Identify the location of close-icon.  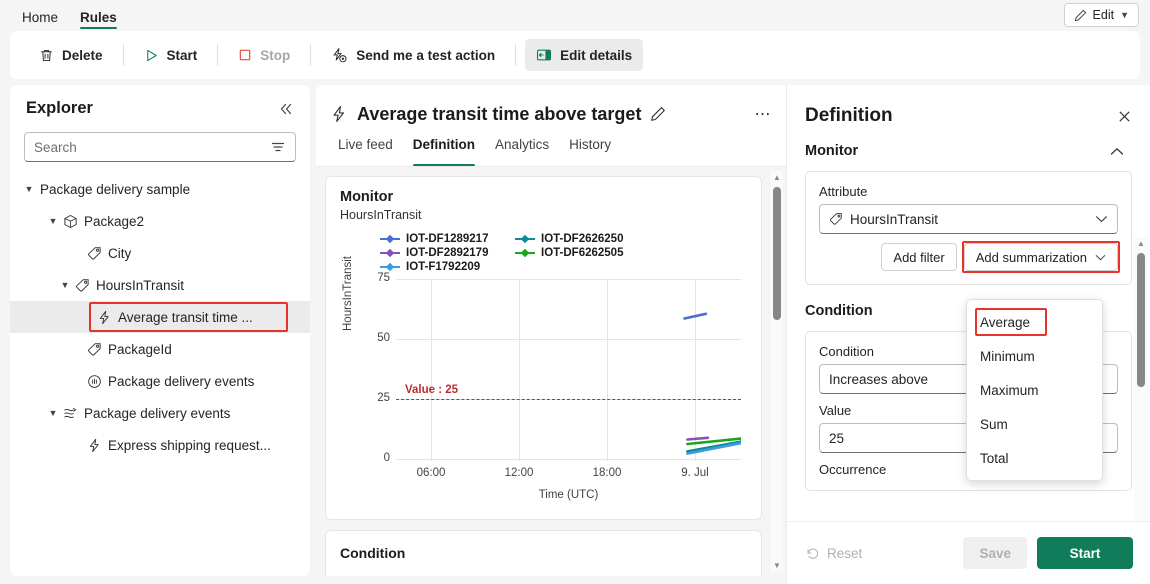
(1124, 116).